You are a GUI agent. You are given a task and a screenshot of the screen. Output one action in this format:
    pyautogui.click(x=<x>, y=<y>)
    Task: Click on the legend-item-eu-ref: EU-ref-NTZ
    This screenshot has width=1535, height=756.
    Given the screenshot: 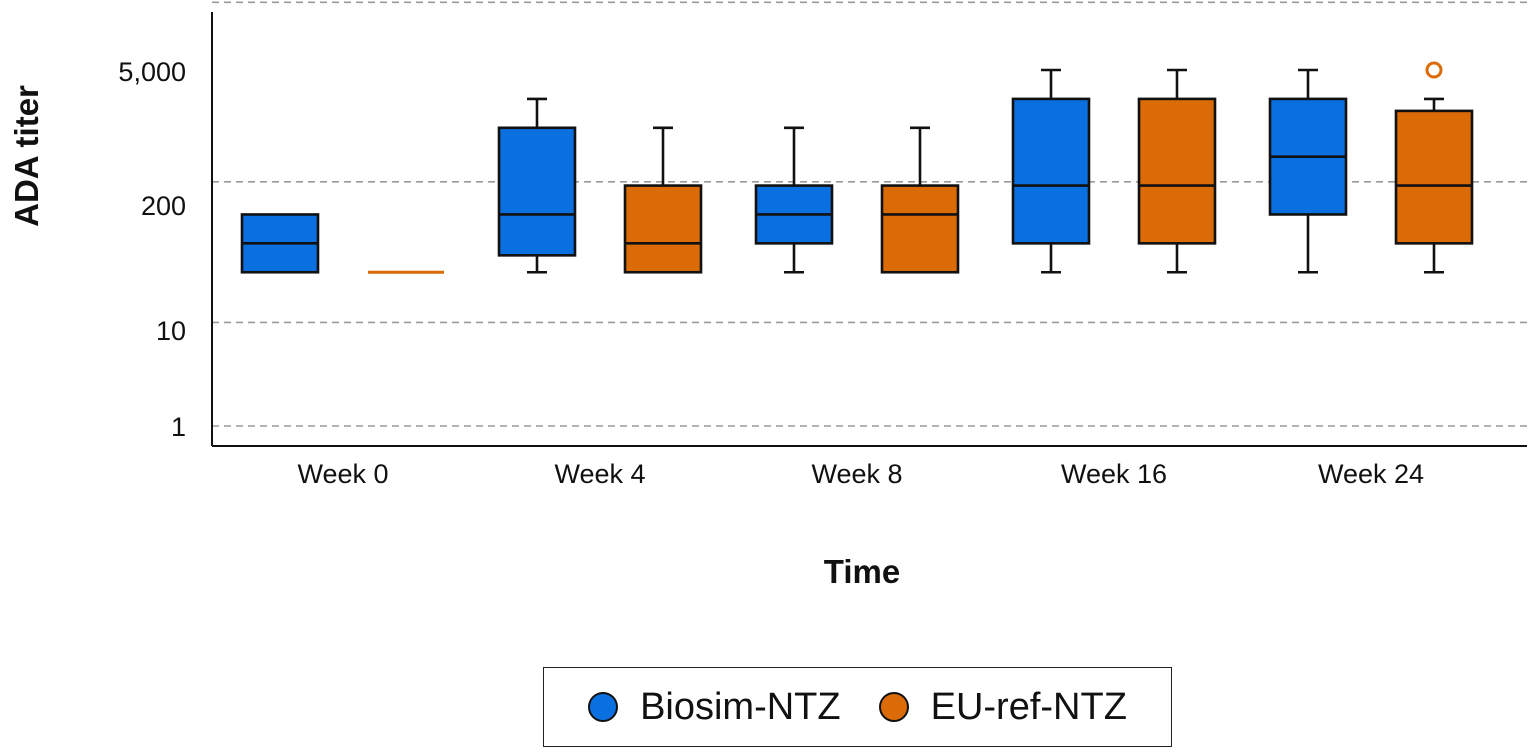 What is the action you would take?
    pyautogui.click(x=1002, y=707)
    